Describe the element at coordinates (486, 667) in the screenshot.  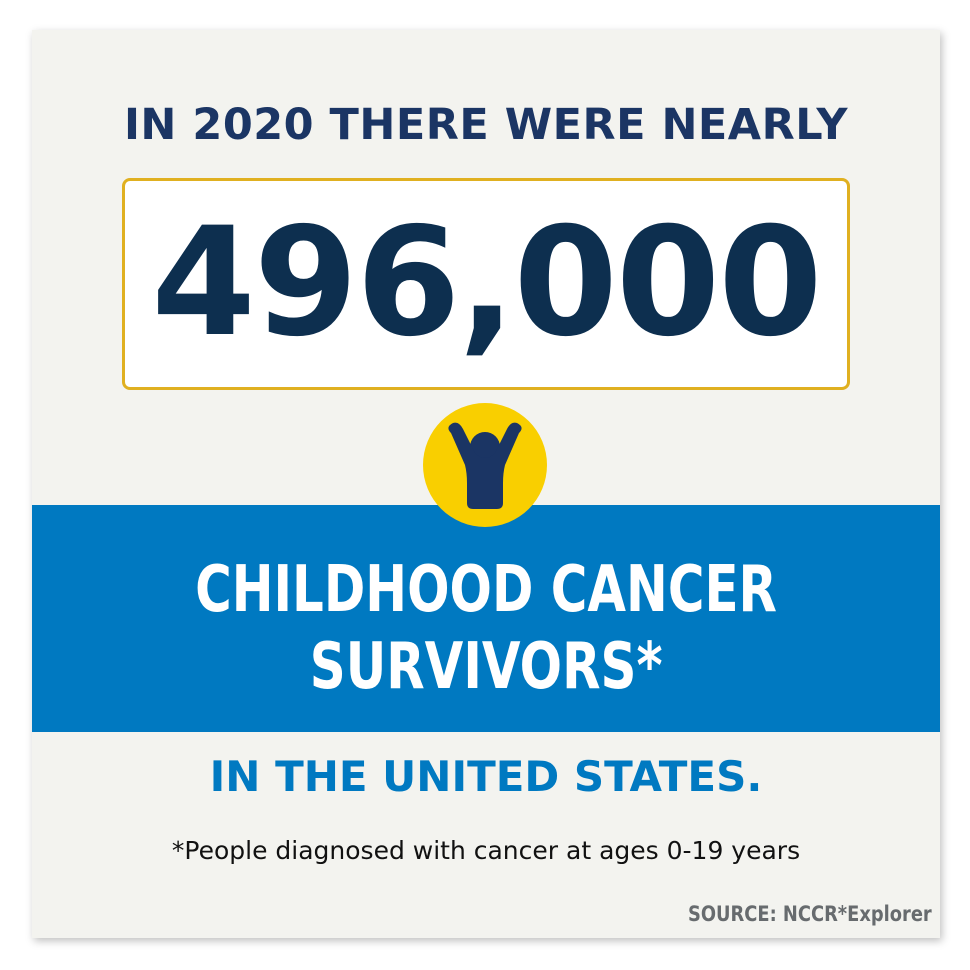
I see `band-line-2: SURVIVORS*` at that location.